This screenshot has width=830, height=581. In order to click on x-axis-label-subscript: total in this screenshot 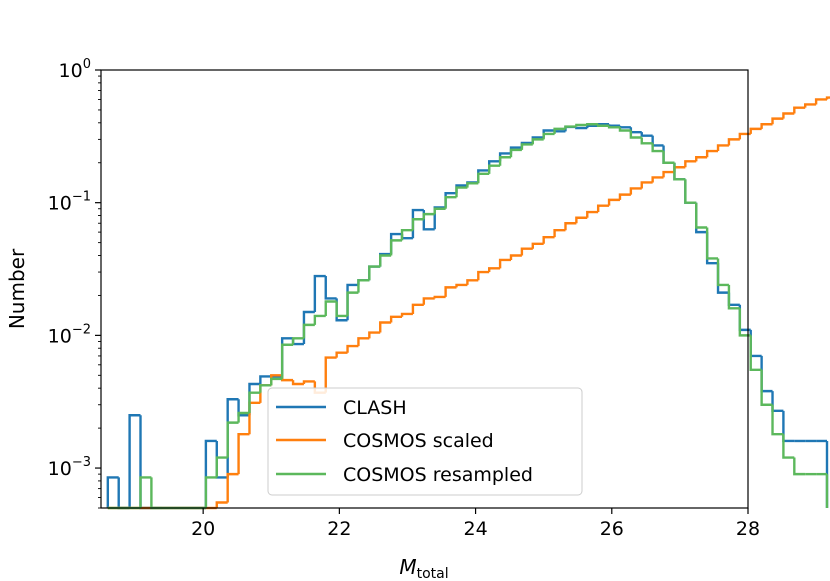, I will do `click(433, 573)`.